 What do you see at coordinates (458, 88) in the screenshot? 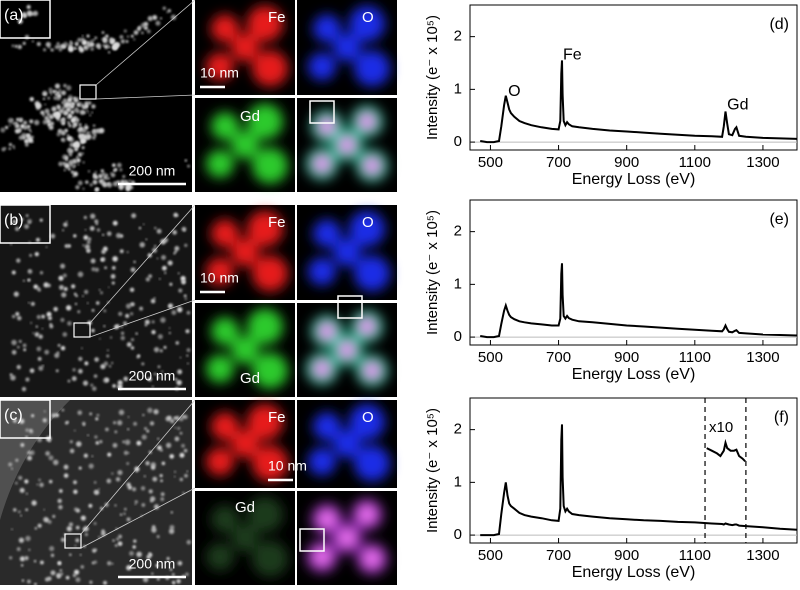
I see `y-tick-label: 1` at bounding box center [458, 88].